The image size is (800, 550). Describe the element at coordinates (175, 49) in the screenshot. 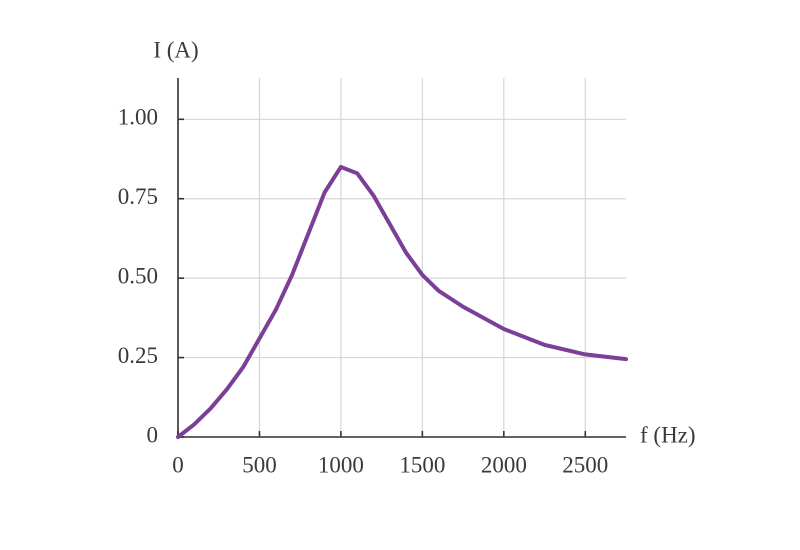

I see `y-axis-label: I (A)` at that location.